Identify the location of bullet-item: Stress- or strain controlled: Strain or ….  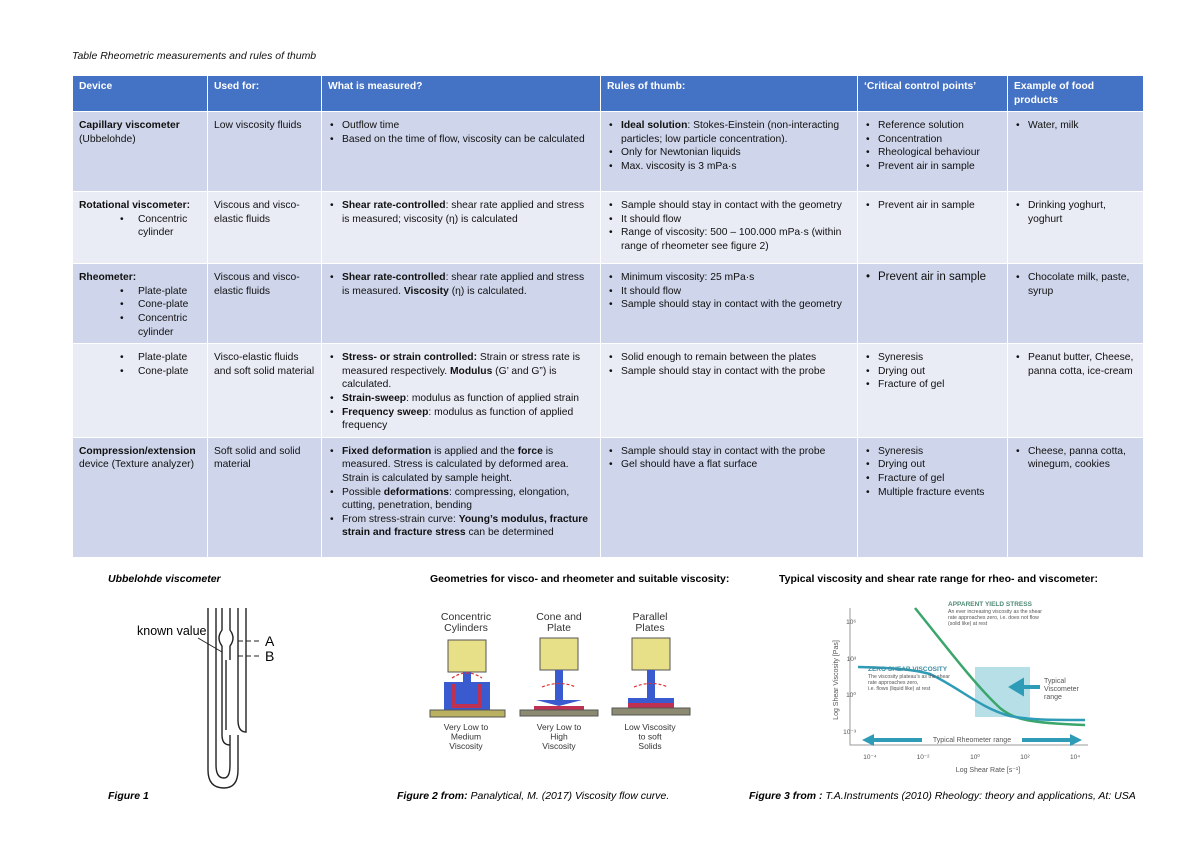
(462, 371).